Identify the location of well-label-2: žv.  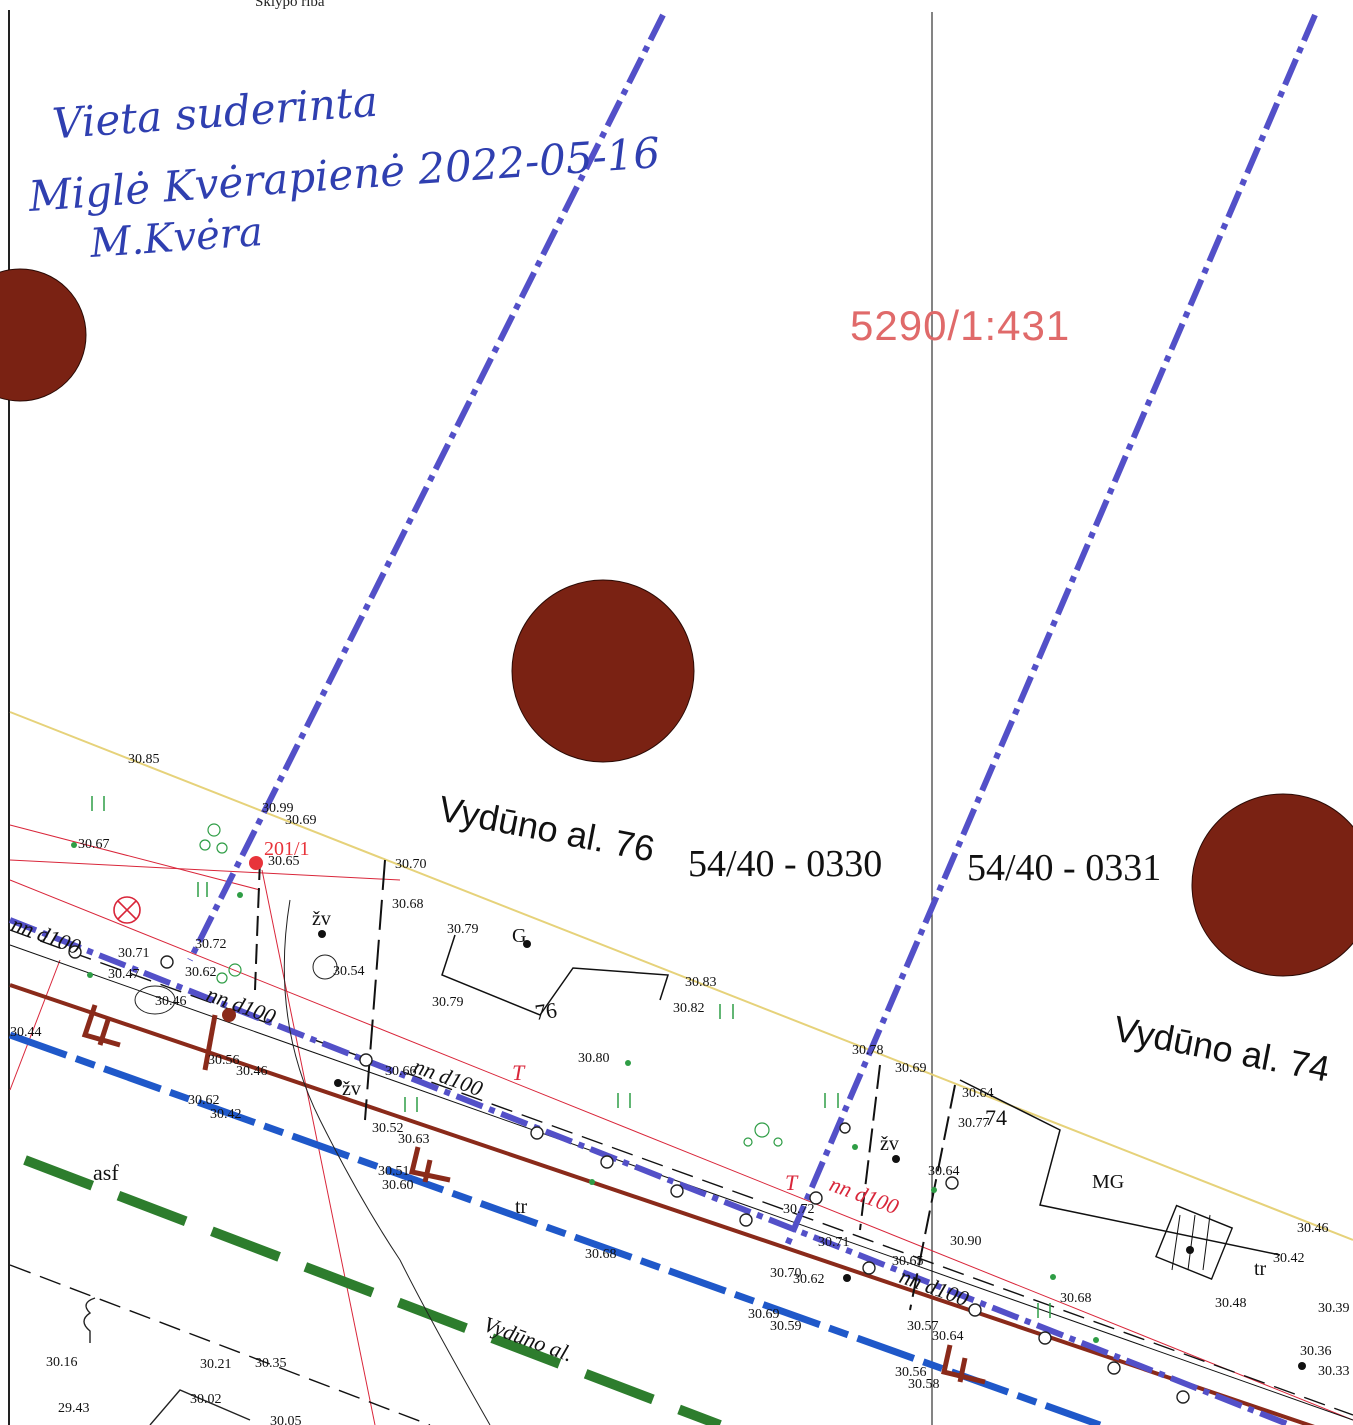
(351, 1089).